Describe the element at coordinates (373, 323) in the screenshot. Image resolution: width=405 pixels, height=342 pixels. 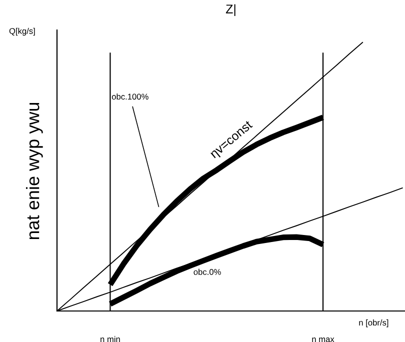
I see `x-axis-title: n [obr/s]` at that location.